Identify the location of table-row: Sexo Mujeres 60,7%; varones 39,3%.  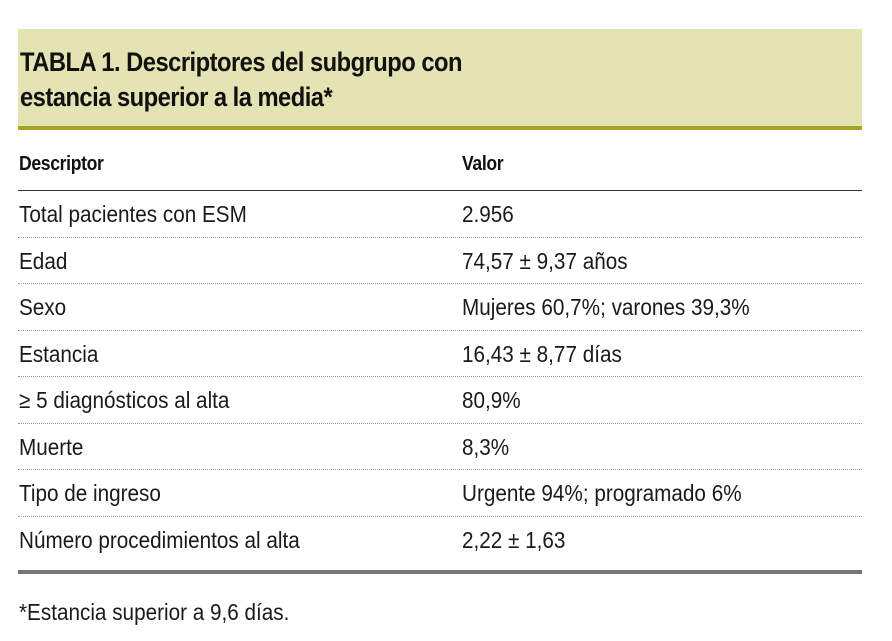
(440, 307).